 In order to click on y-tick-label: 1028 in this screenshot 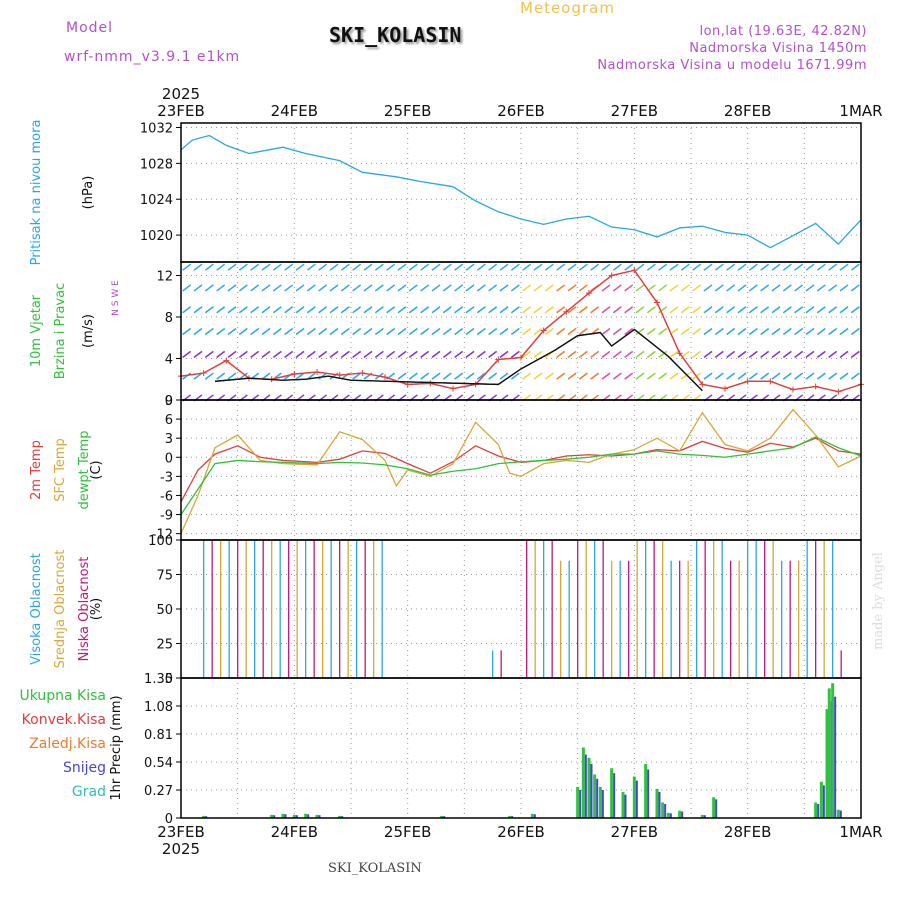, I will do `click(156, 164)`.